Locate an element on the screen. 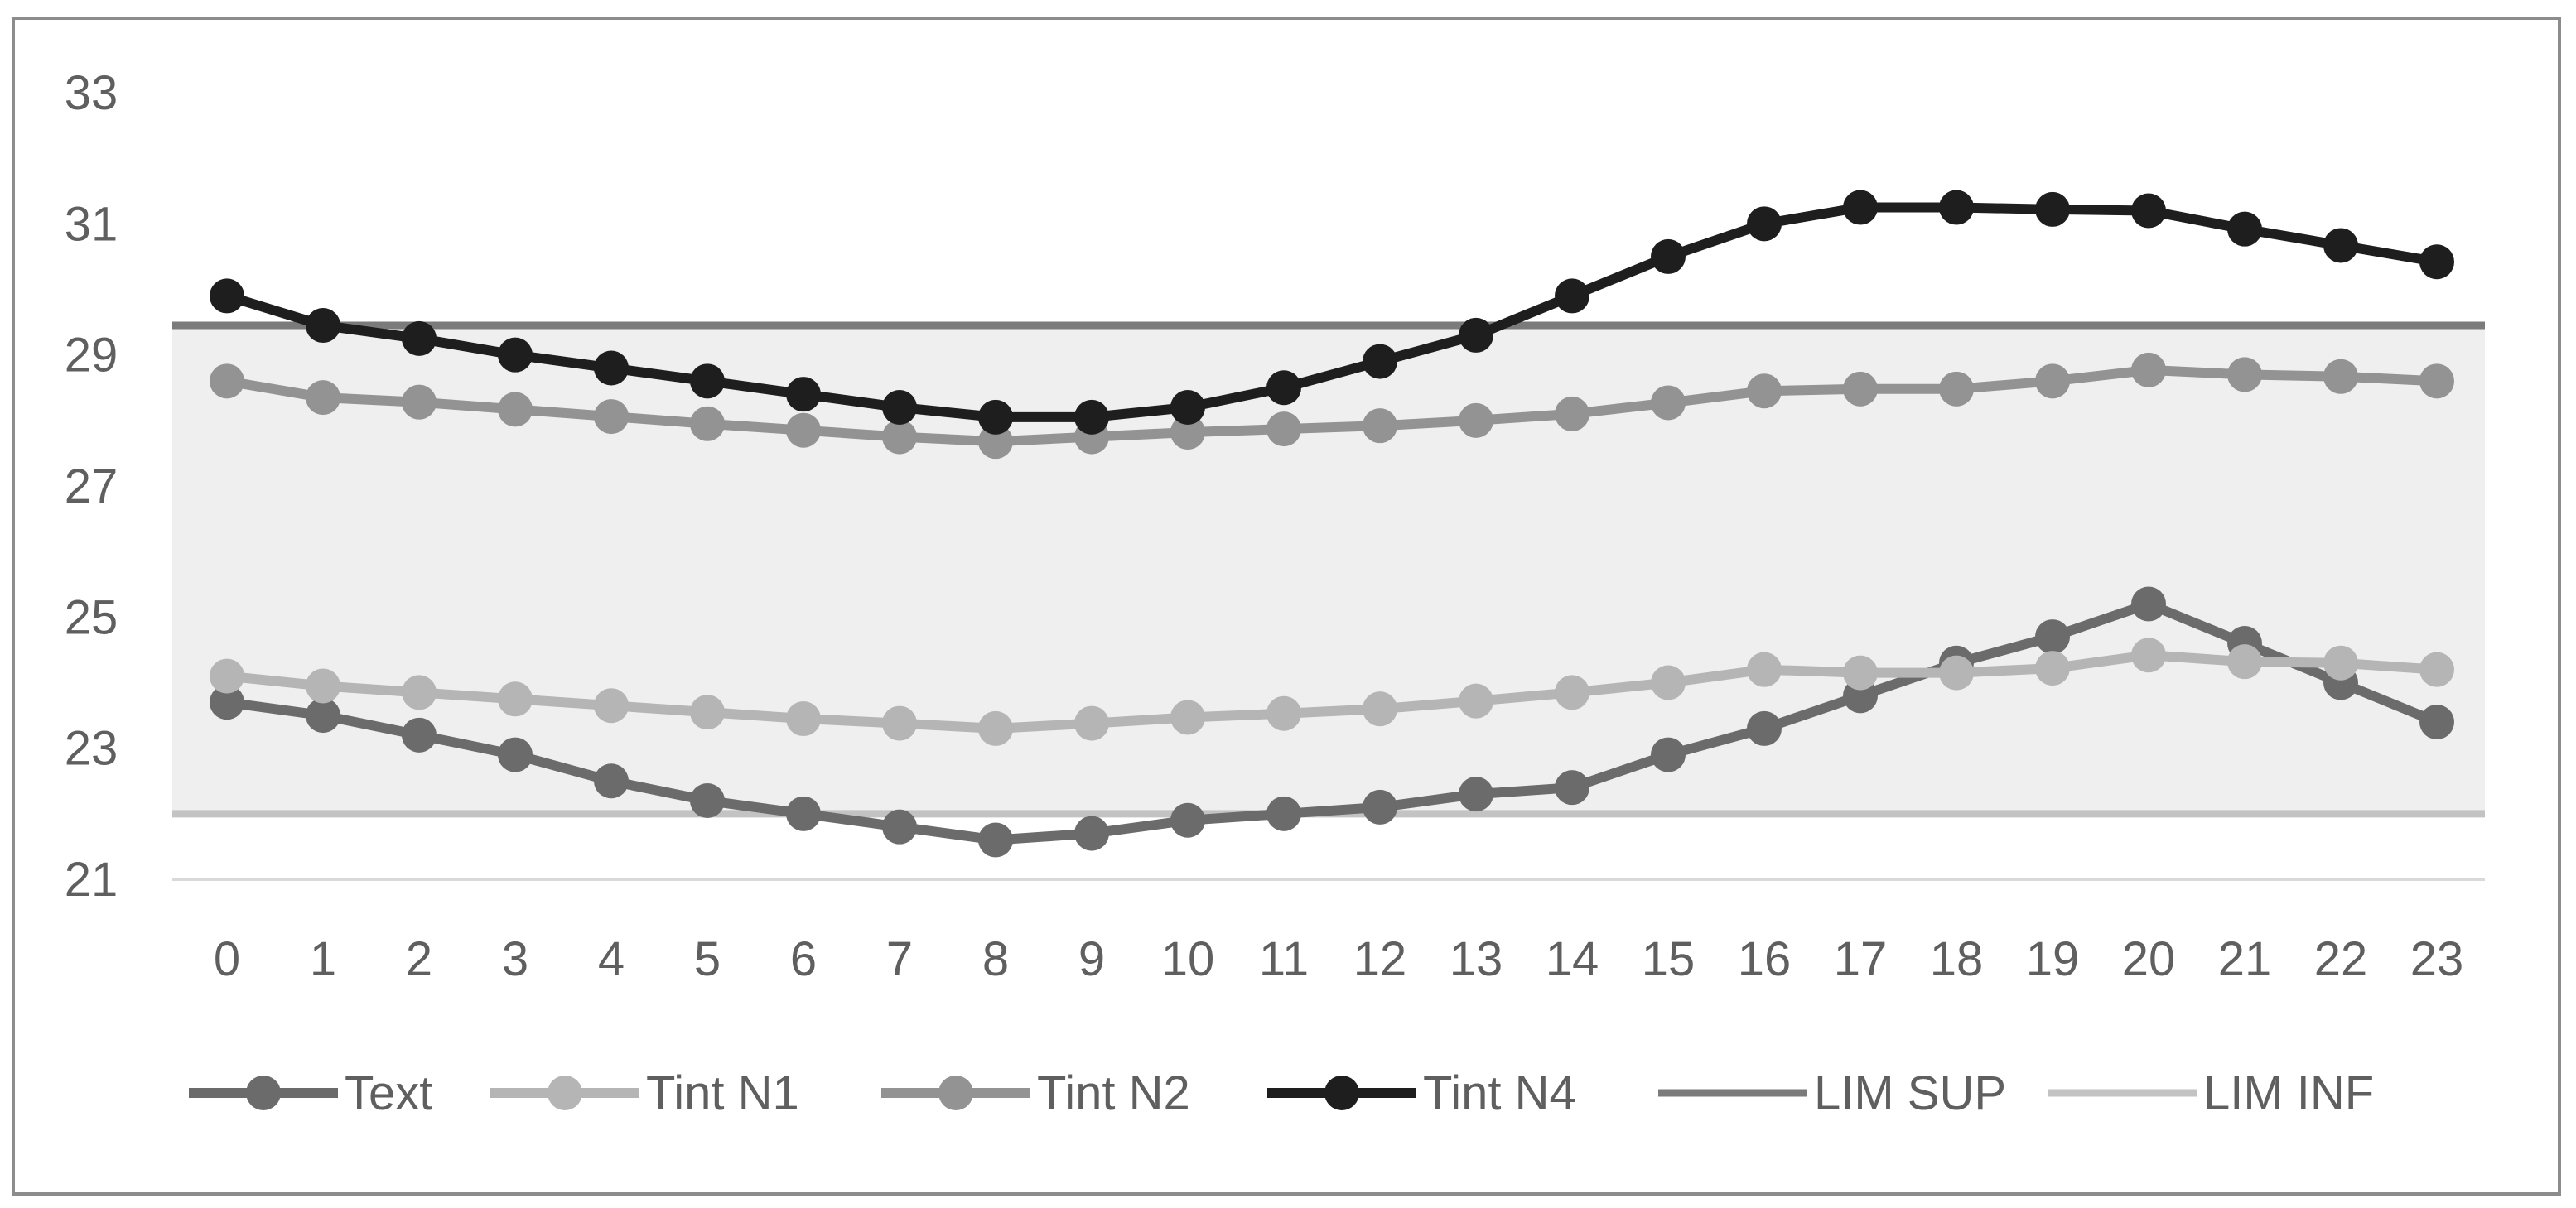 This screenshot has width=2576, height=1208. x-tick-label: 0 is located at coordinates (227, 959).